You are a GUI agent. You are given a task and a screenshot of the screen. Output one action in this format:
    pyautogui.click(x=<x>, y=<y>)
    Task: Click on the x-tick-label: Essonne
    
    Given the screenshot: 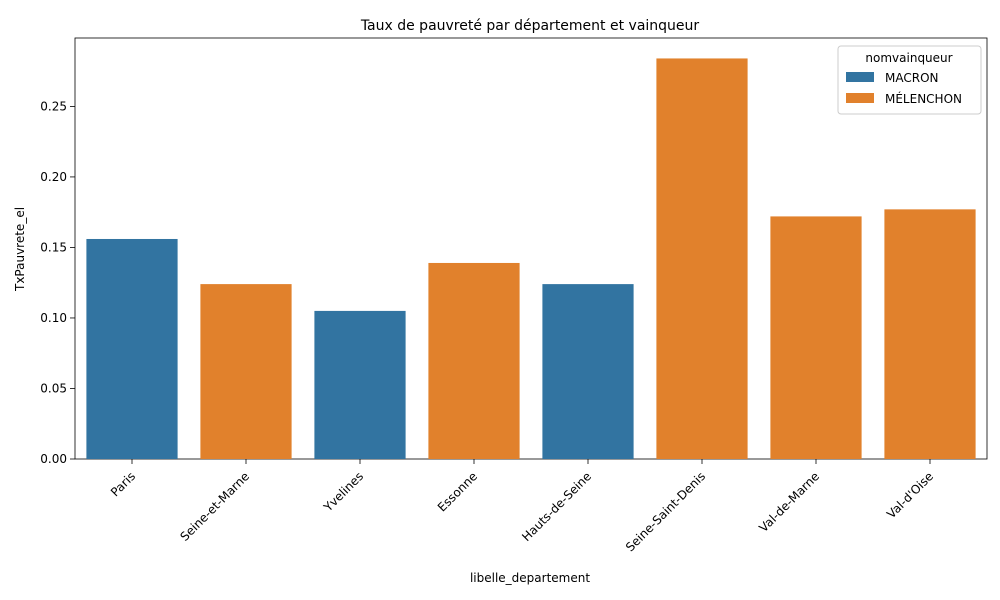 What is the action you would take?
    pyautogui.click(x=457, y=491)
    